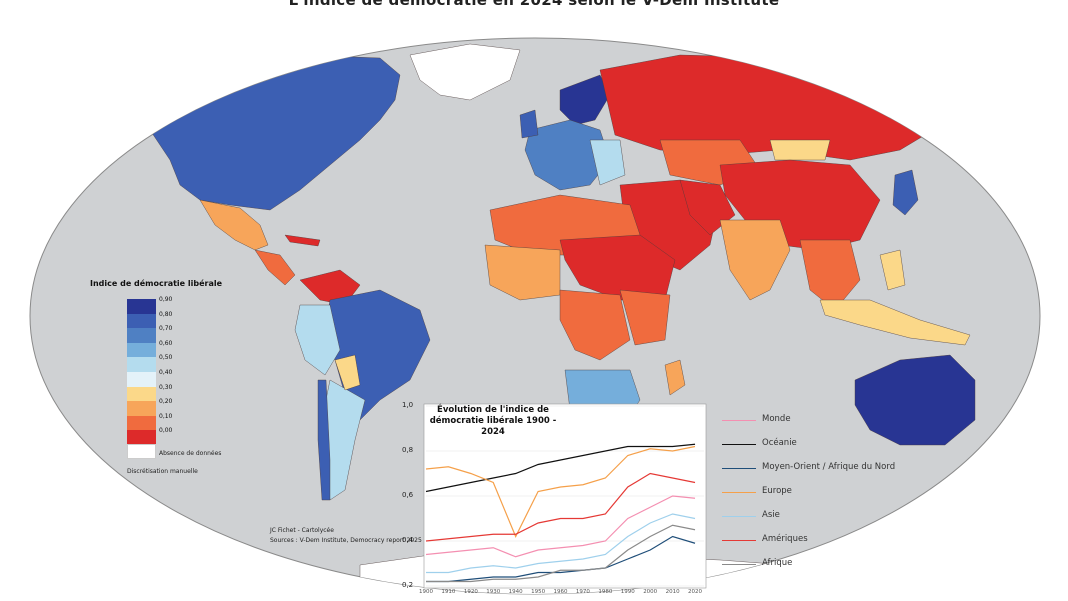  Describe the element at coordinates (166, 299) in the screenshot. I see `legend-class-label: 0,90` at that location.